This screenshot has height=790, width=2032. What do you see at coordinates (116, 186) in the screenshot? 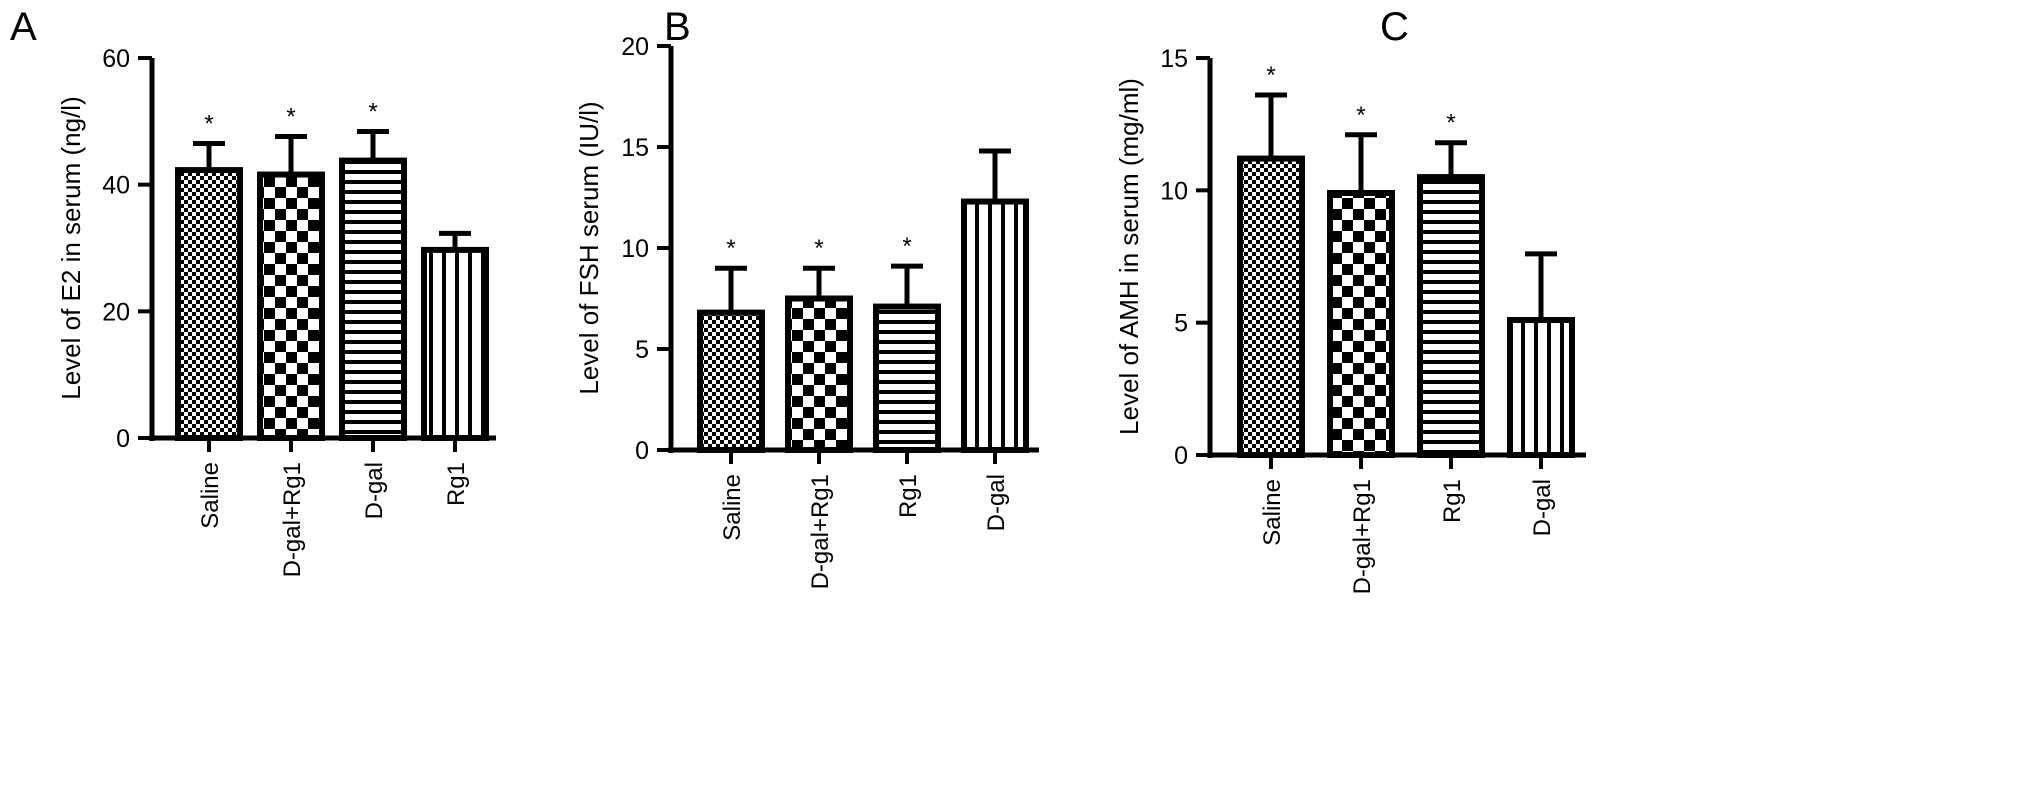
I see `y-tick-label: 40` at bounding box center [116, 186].